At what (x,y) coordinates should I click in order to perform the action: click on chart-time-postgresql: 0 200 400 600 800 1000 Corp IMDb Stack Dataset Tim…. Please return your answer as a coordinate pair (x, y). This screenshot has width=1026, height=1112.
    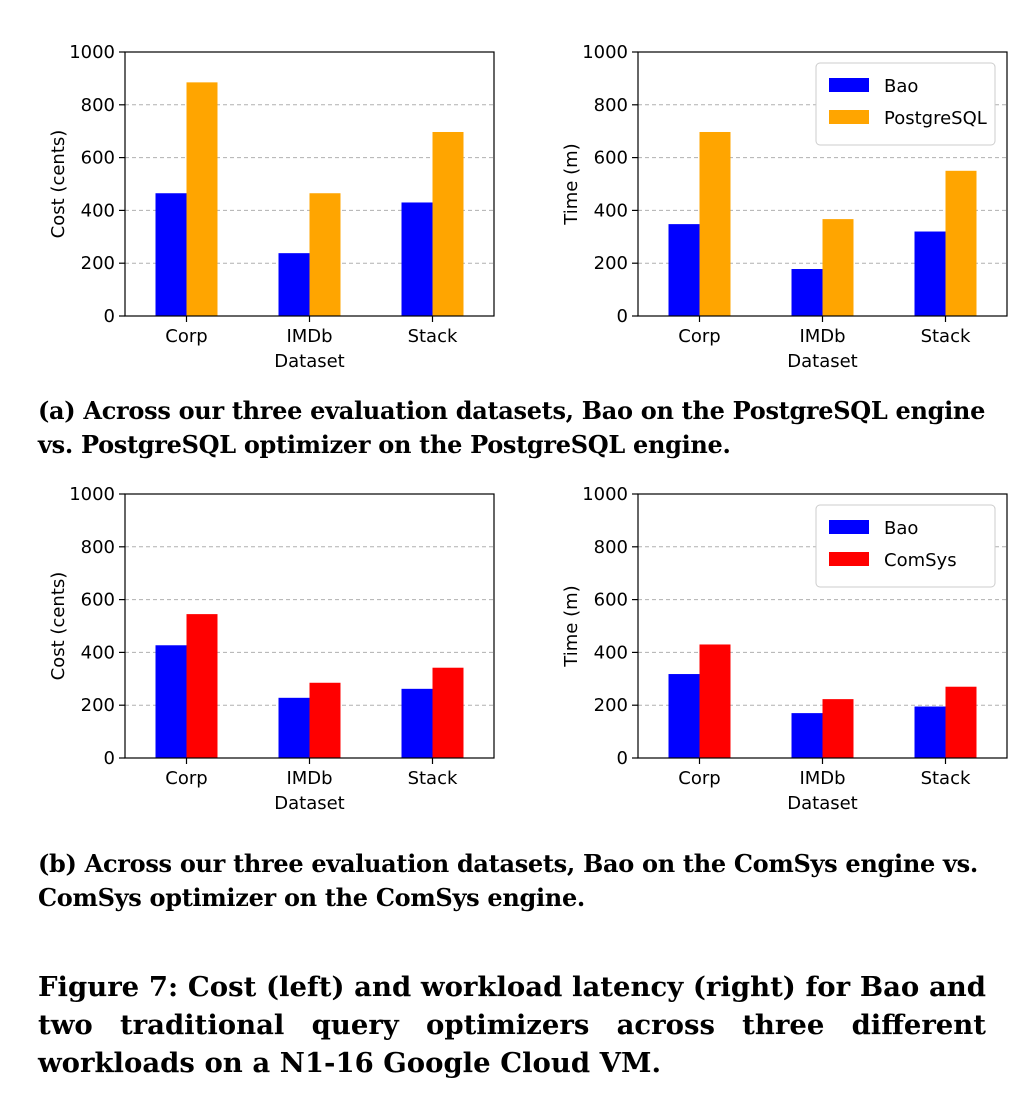
    Looking at the image, I should click on (784, 207).